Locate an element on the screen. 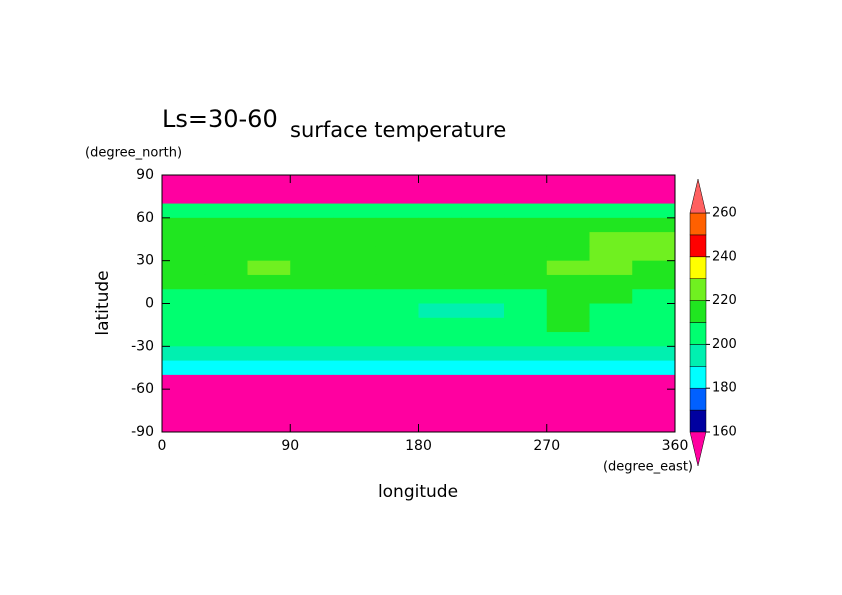 The height and width of the screenshot is (595, 842). colorbar-extend-high is located at coordinates (698, 196).